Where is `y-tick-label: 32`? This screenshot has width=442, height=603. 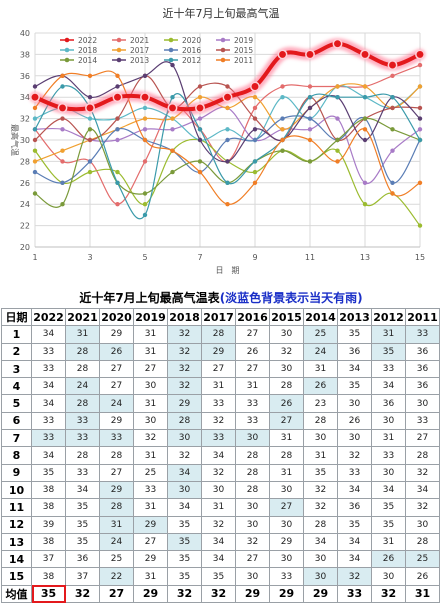
y-tick-label: 32 is located at coordinates (25, 119).